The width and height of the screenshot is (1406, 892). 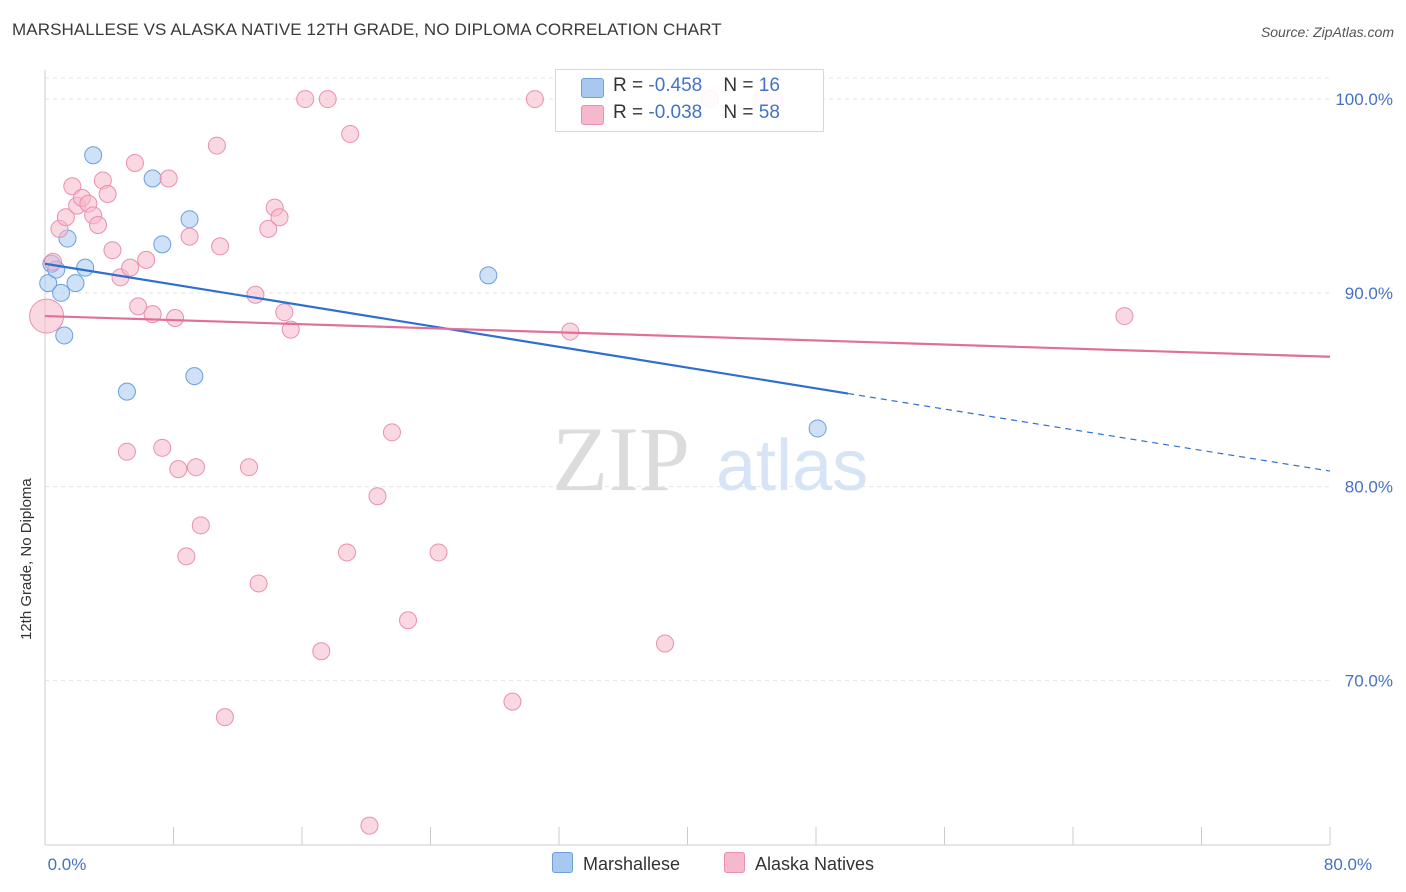 What do you see at coordinates (710, 459) in the screenshot?
I see `watermark: ZIP atlas` at bounding box center [710, 459].